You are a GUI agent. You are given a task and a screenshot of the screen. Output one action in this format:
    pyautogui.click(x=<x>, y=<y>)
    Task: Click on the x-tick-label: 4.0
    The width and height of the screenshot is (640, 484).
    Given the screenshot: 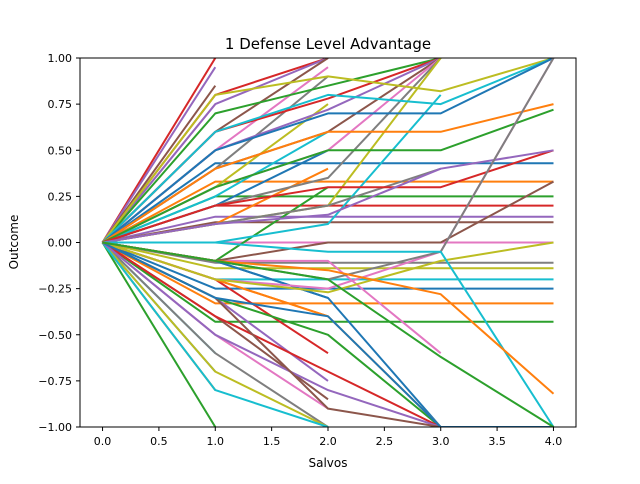 What is the action you would take?
    pyautogui.click(x=554, y=441)
    